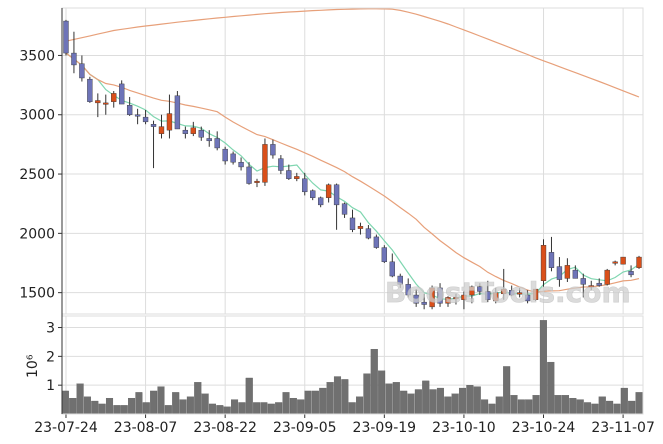 Image resolution: width=663 pixels, height=444 pixels. I want to click on x-tick-label: 23-08-22, so click(225, 428).